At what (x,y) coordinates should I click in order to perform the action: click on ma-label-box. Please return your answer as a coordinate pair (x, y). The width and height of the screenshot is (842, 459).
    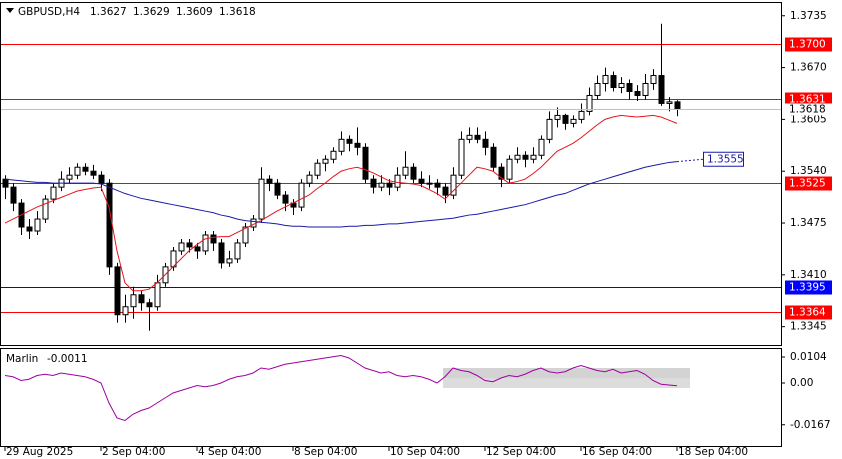
    Looking at the image, I should click on (723, 159).